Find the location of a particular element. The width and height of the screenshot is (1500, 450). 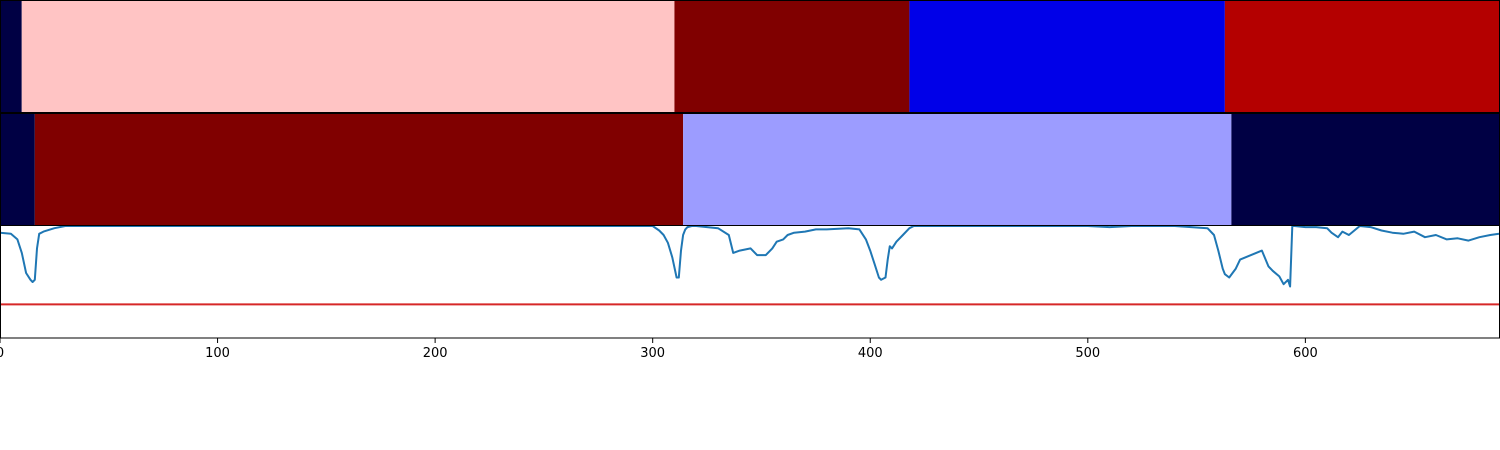

x-tick-label-100: 100 is located at coordinates (217, 353).